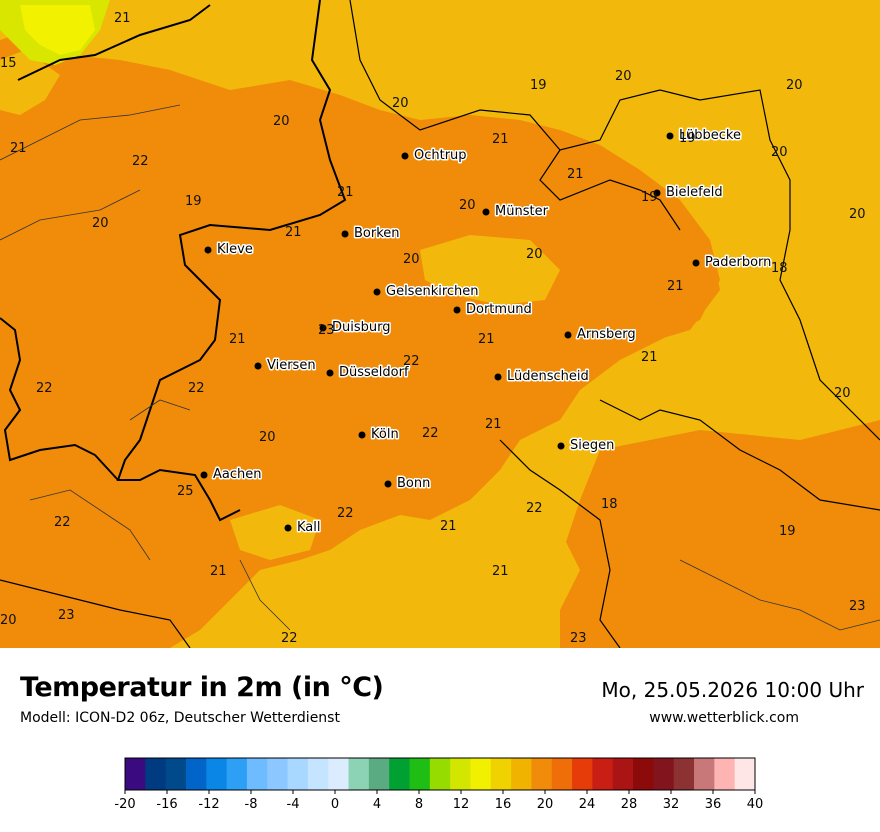  What do you see at coordinates (432, 291) in the screenshot?
I see `city-label-gelsenkirchen: Gelsenkirchen` at bounding box center [432, 291].